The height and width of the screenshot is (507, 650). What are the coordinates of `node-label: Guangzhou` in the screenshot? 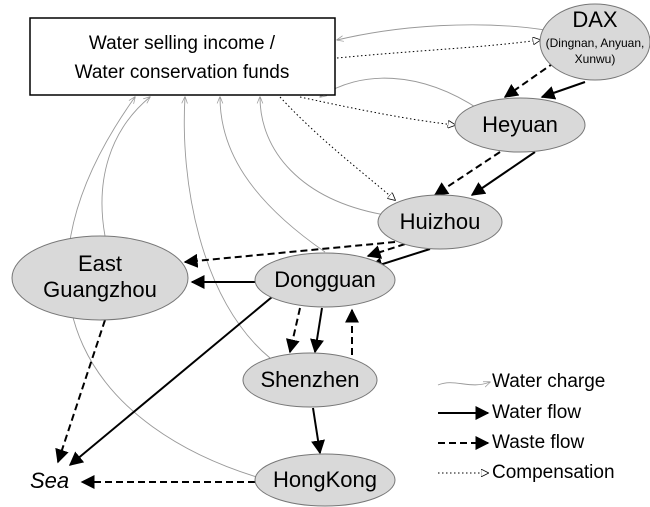 It's located at (100, 289).